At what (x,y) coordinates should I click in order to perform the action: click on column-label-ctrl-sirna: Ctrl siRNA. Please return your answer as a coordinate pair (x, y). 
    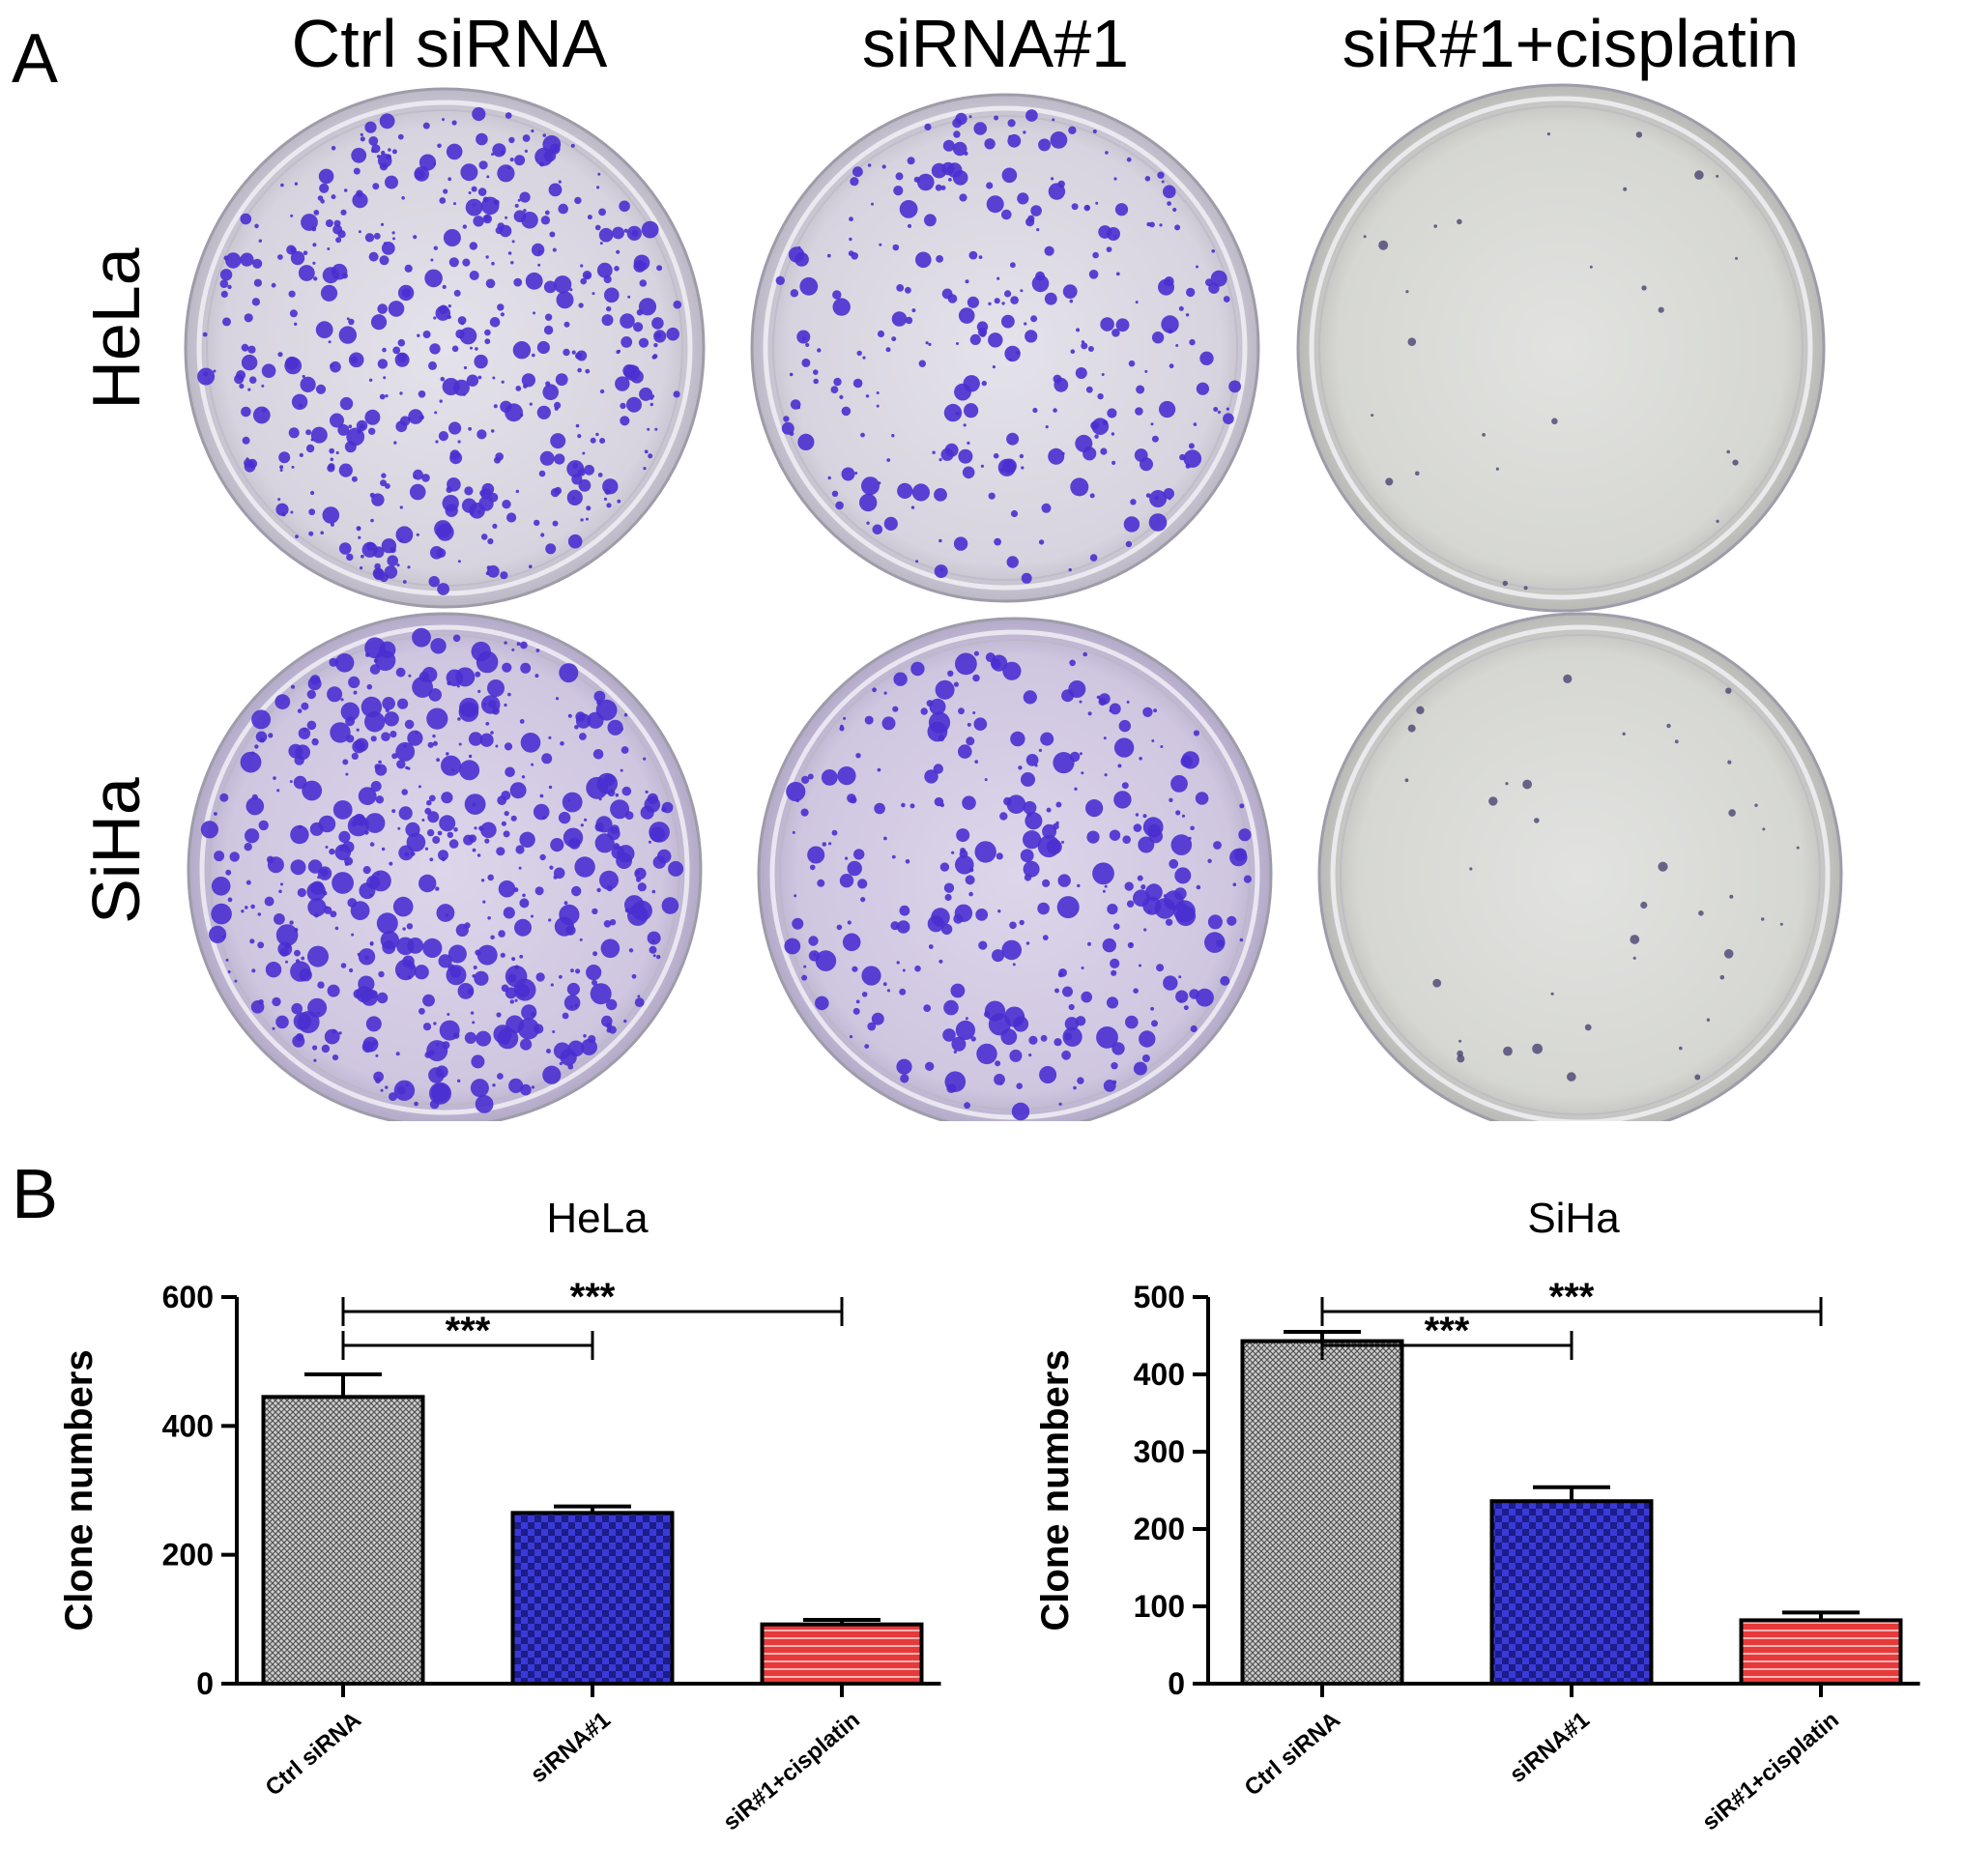
    Looking at the image, I should click on (449, 43).